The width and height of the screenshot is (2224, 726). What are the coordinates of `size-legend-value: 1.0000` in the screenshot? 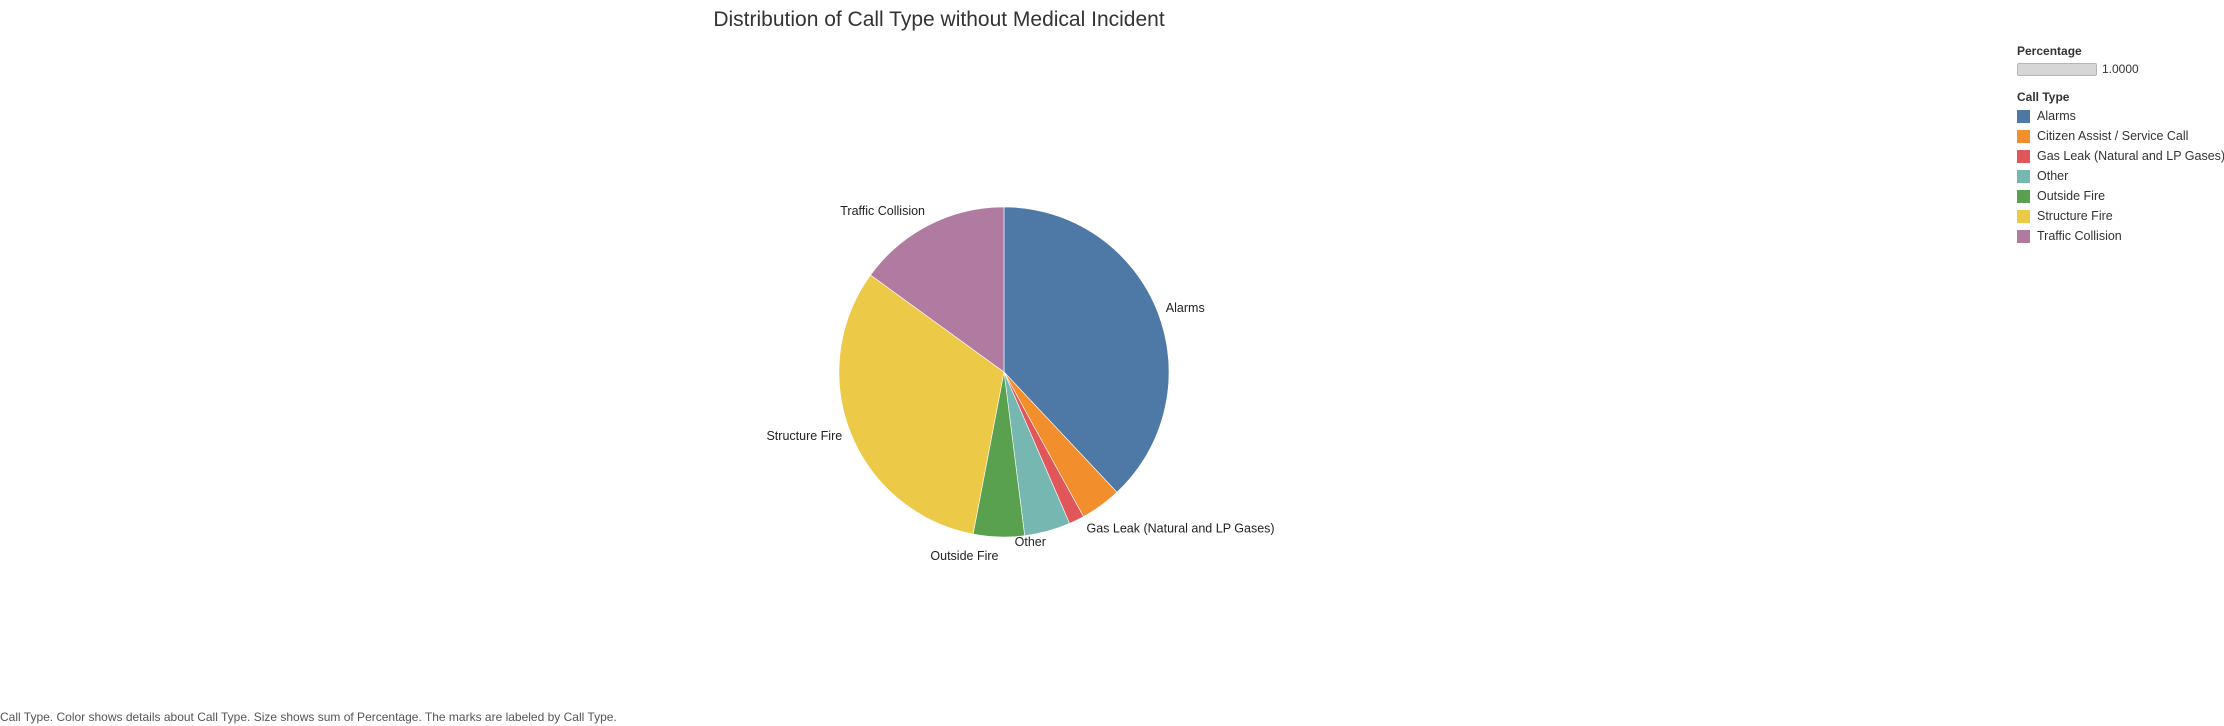 It's located at (2120, 69).